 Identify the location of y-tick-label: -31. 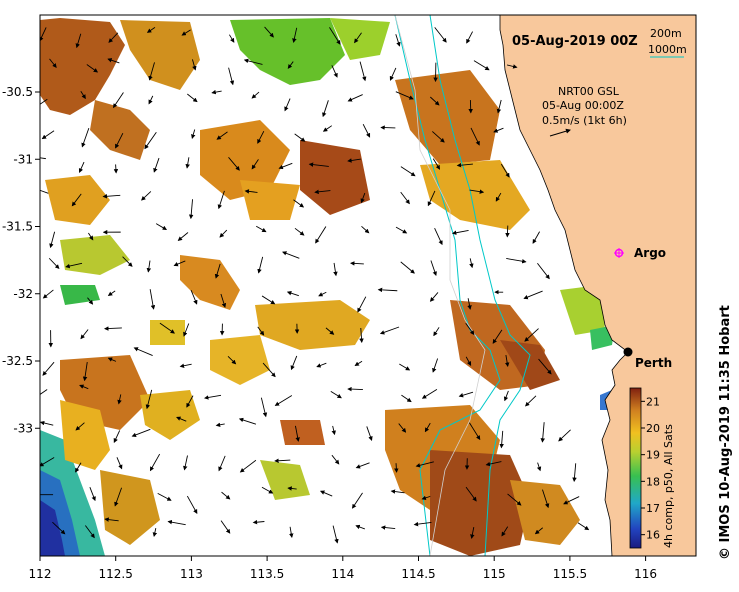
(23, 159).